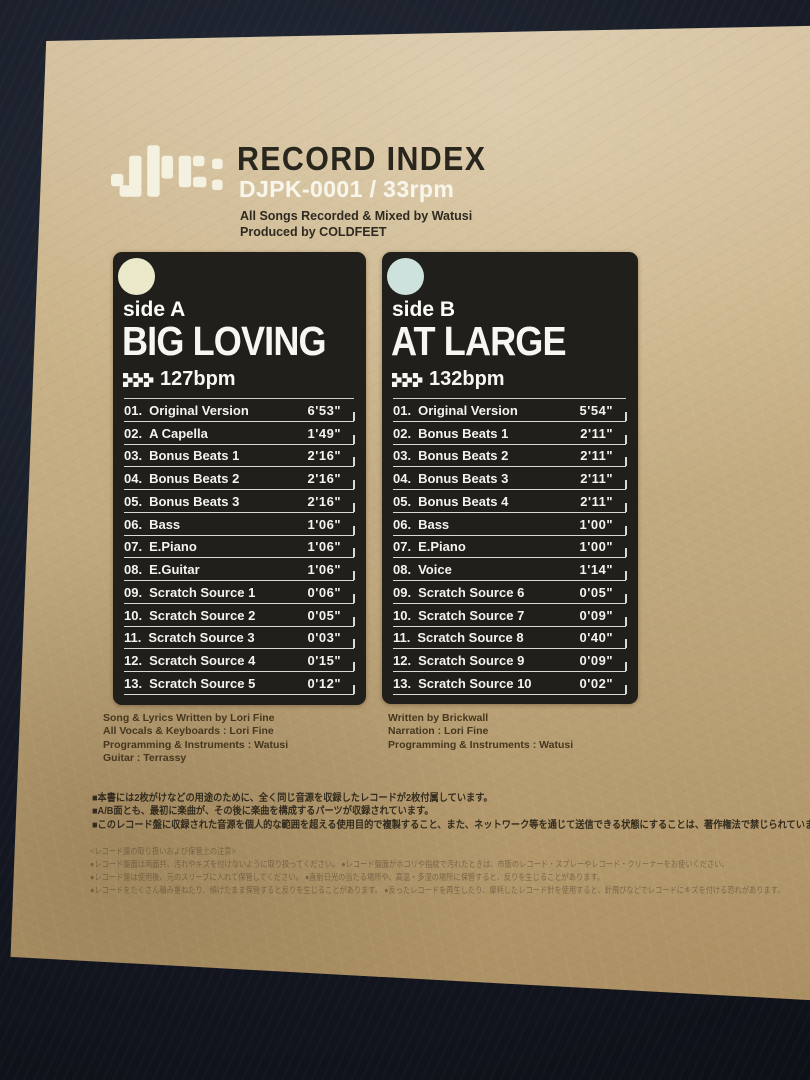  What do you see at coordinates (510, 456) in the screenshot?
I see `track-row: 03. Bonus Beats 2 2'11"` at bounding box center [510, 456].